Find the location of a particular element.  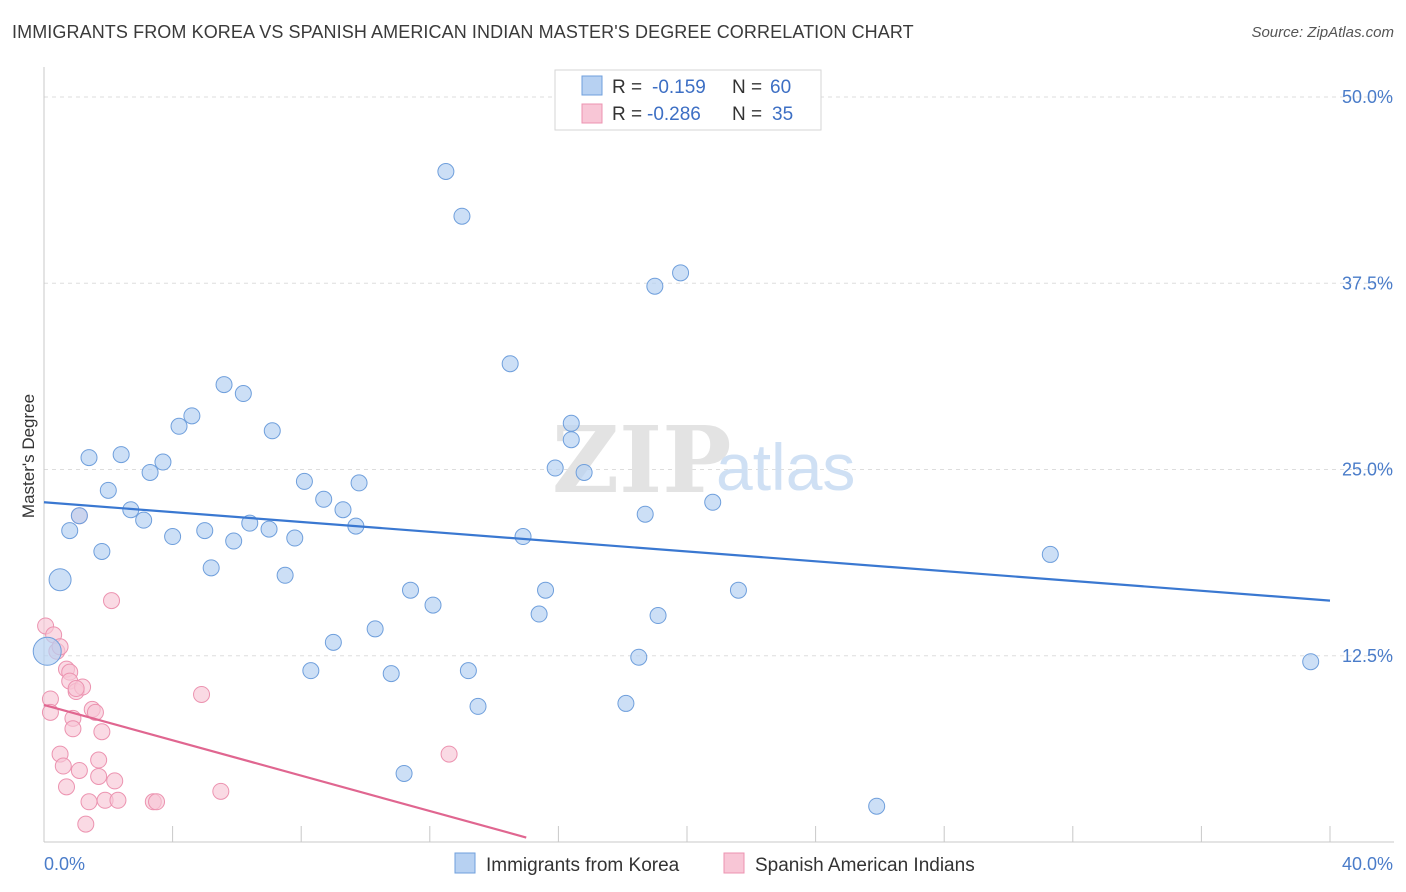

trend-line-korea is located at coordinates (687, 551).